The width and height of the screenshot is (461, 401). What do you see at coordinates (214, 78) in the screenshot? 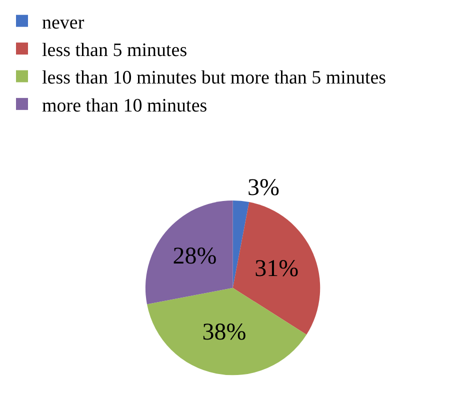
I see `legend-label: less than 10 minutes but more than 5 minutes` at bounding box center [214, 78].